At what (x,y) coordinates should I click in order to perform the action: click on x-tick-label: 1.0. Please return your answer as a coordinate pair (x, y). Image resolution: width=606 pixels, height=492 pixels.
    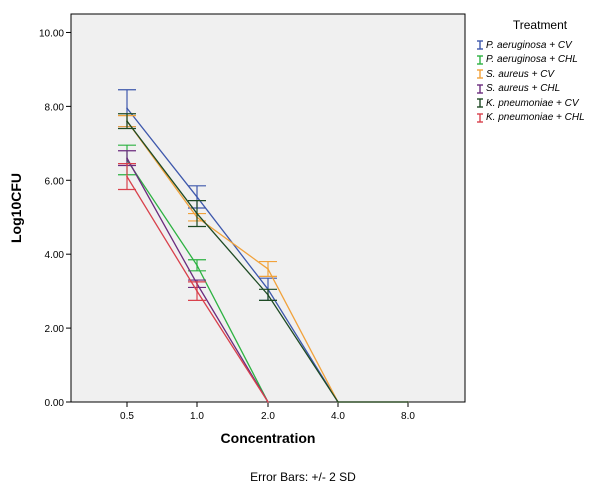
    Looking at the image, I should click on (197, 416).